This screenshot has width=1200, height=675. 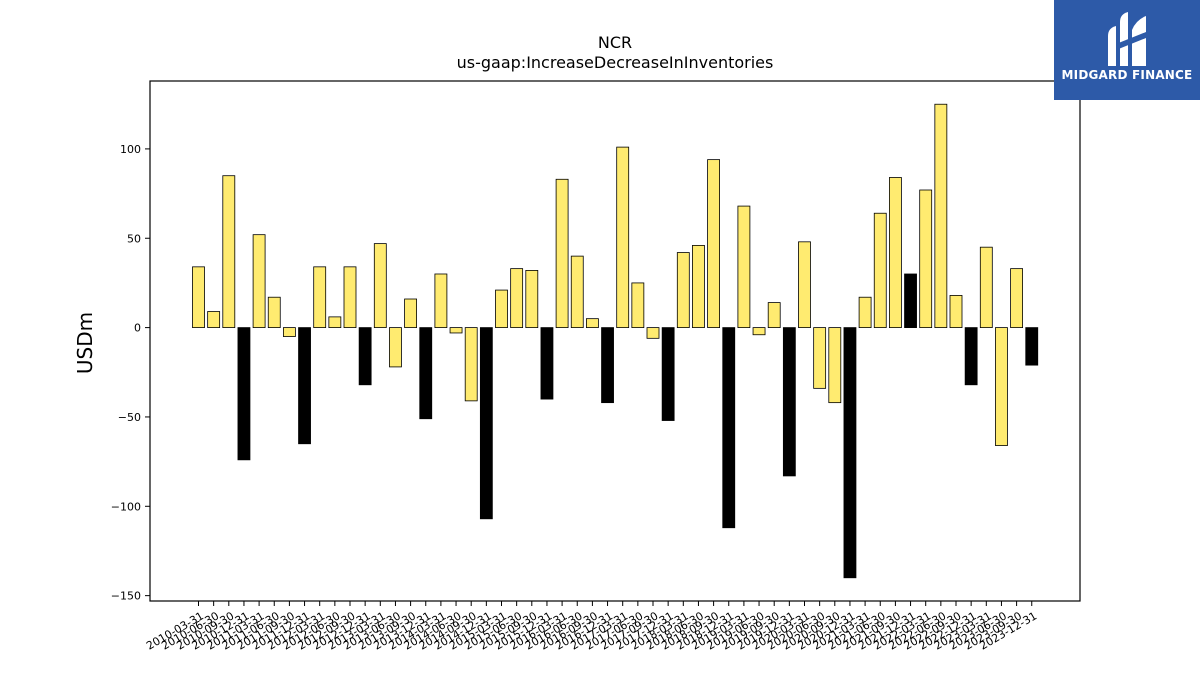 I want to click on chart-title: NCR, so click(x=615, y=42).